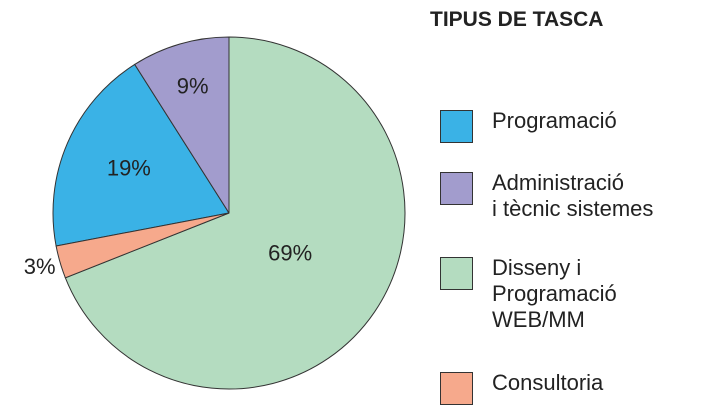 This screenshot has width=702, height=412. Describe the element at coordinates (554, 293) in the screenshot. I see `legend-label: Disseny i Programació WEB/MM` at that location.